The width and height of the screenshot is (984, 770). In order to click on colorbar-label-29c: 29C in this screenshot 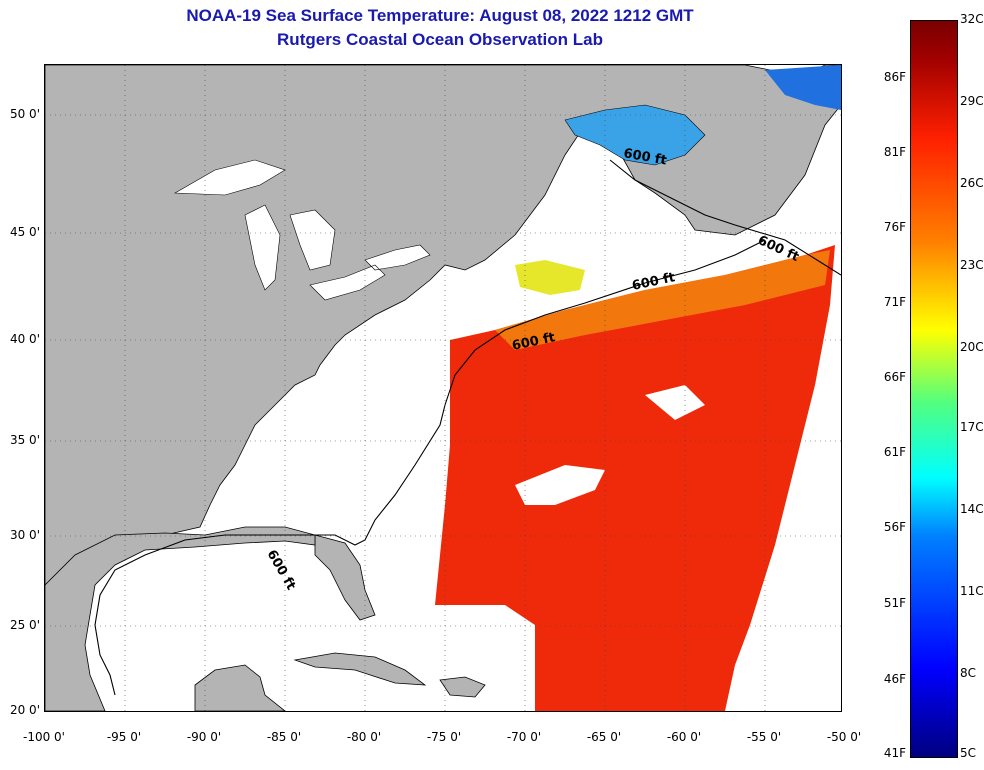, I will do `click(972, 101)`.